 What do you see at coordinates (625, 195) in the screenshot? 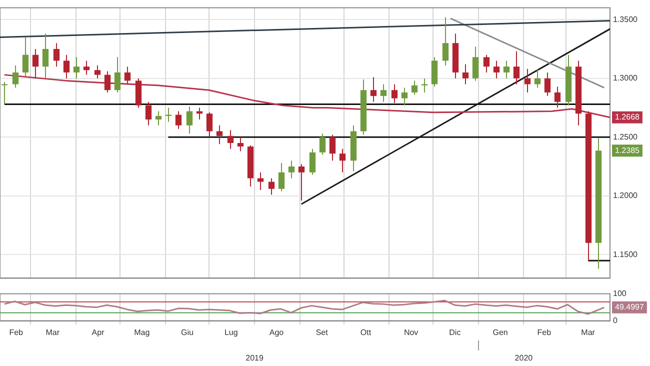
I see `y-tick-label: 1.2000` at bounding box center [625, 195].